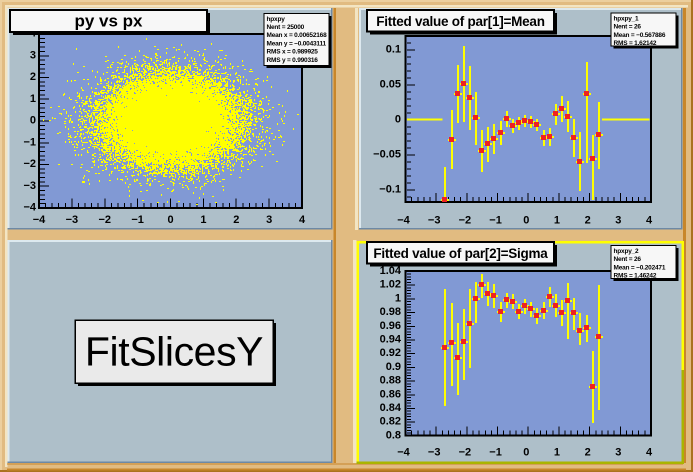 This screenshot has height=472, width=693. Describe the element at coordinates (390, 312) in the screenshot. I see `svg-text: 0.98` at that location.